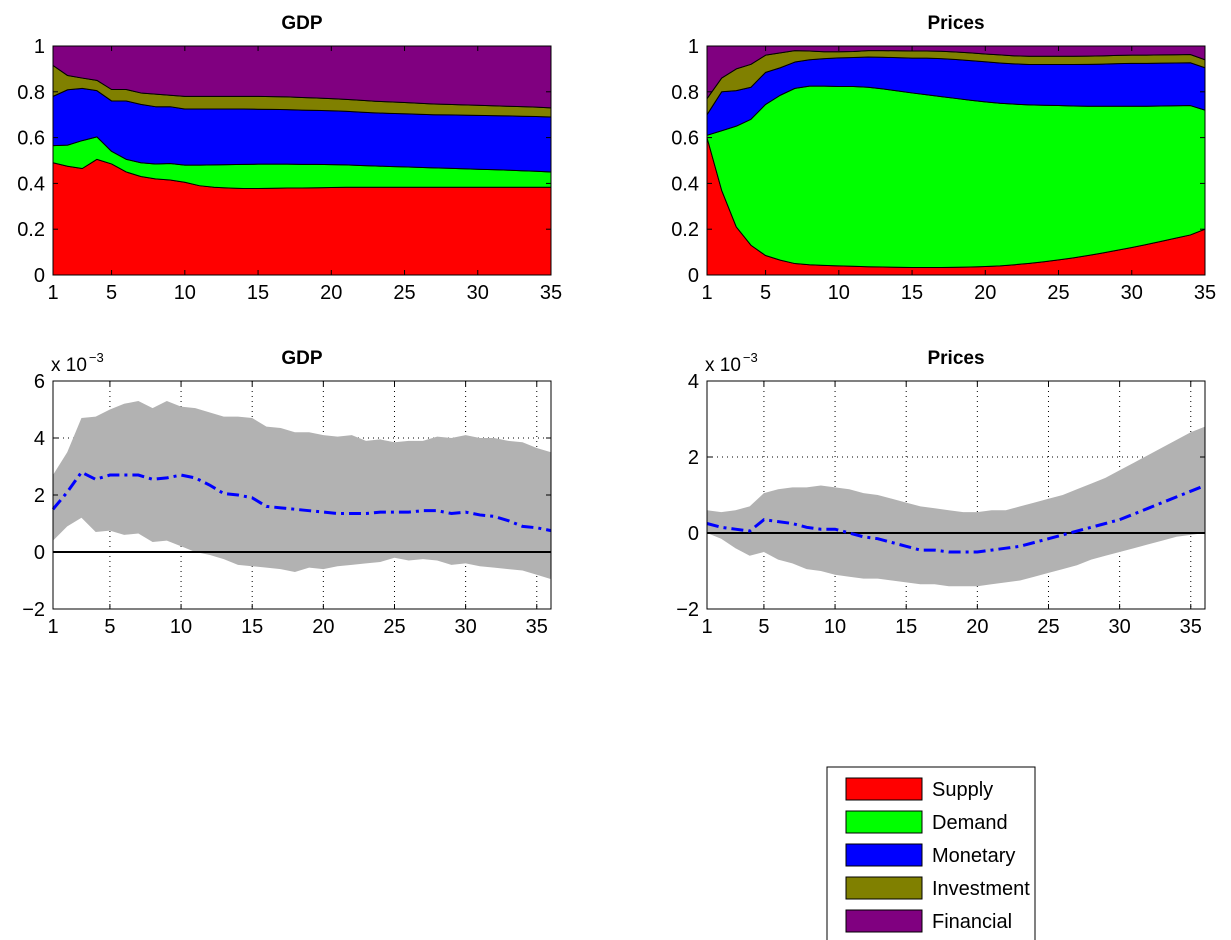  Describe the element at coordinates (956, 176) in the screenshot. I see `area-demand` at that location.